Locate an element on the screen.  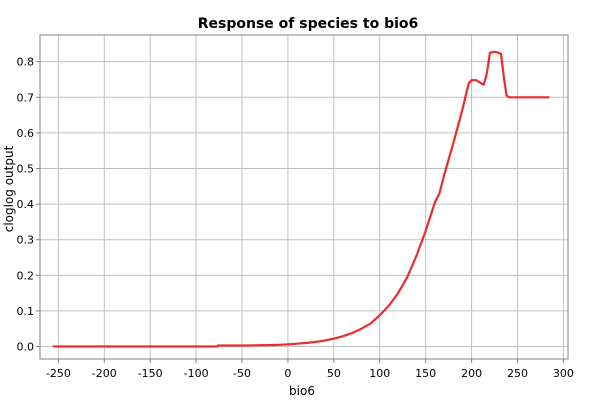
x-tick-label: -150 is located at coordinates (150, 373).